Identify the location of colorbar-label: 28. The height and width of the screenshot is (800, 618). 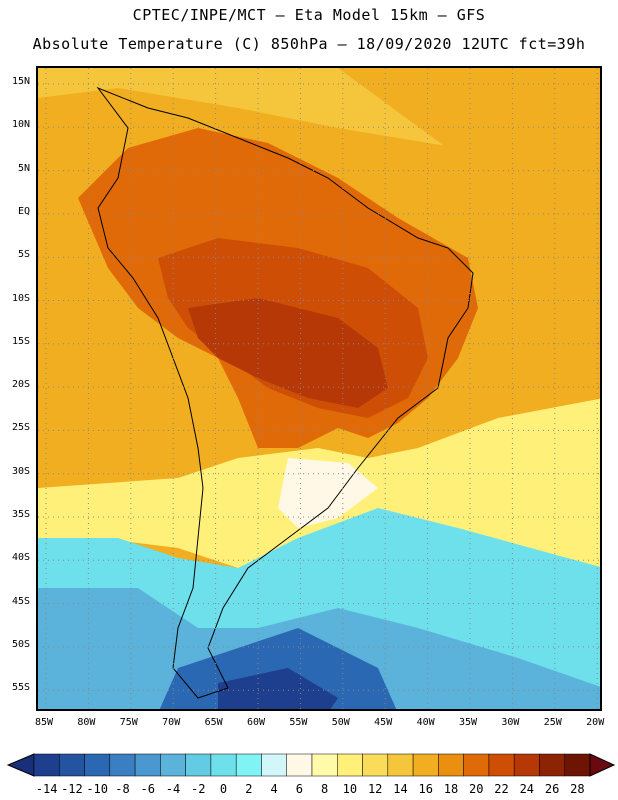
(577, 789).